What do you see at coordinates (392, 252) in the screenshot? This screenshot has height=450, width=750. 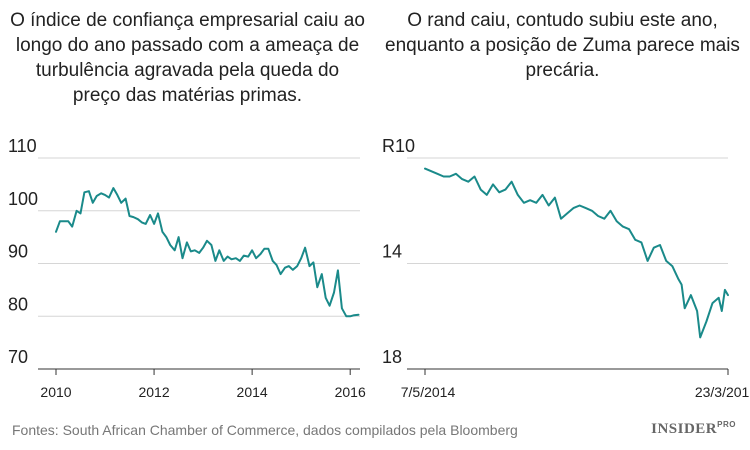 I see `right-y-tick-label: 14` at bounding box center [392, 252].